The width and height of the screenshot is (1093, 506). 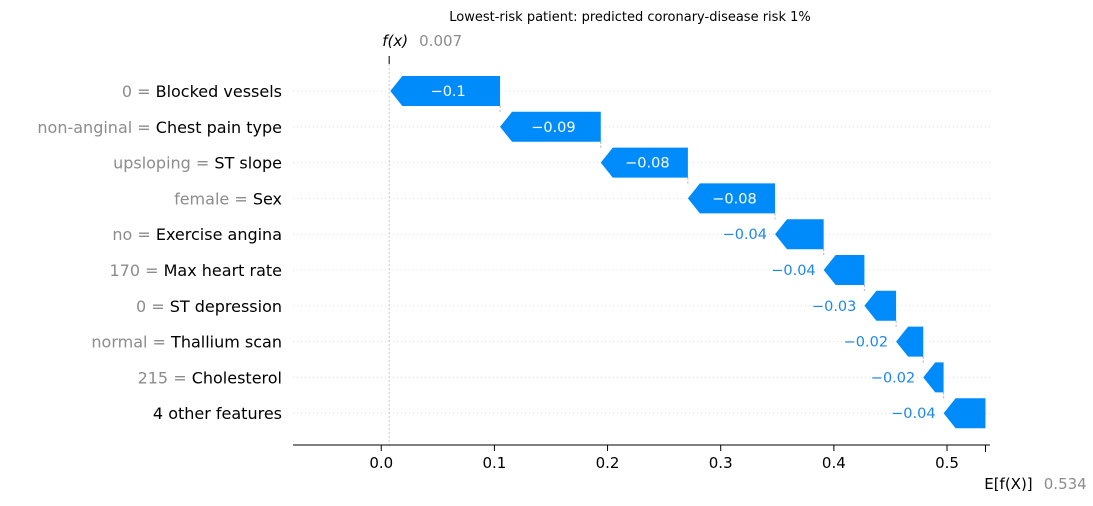 I want to click on feature-value: upsloping =, so click(x=163, y=163).